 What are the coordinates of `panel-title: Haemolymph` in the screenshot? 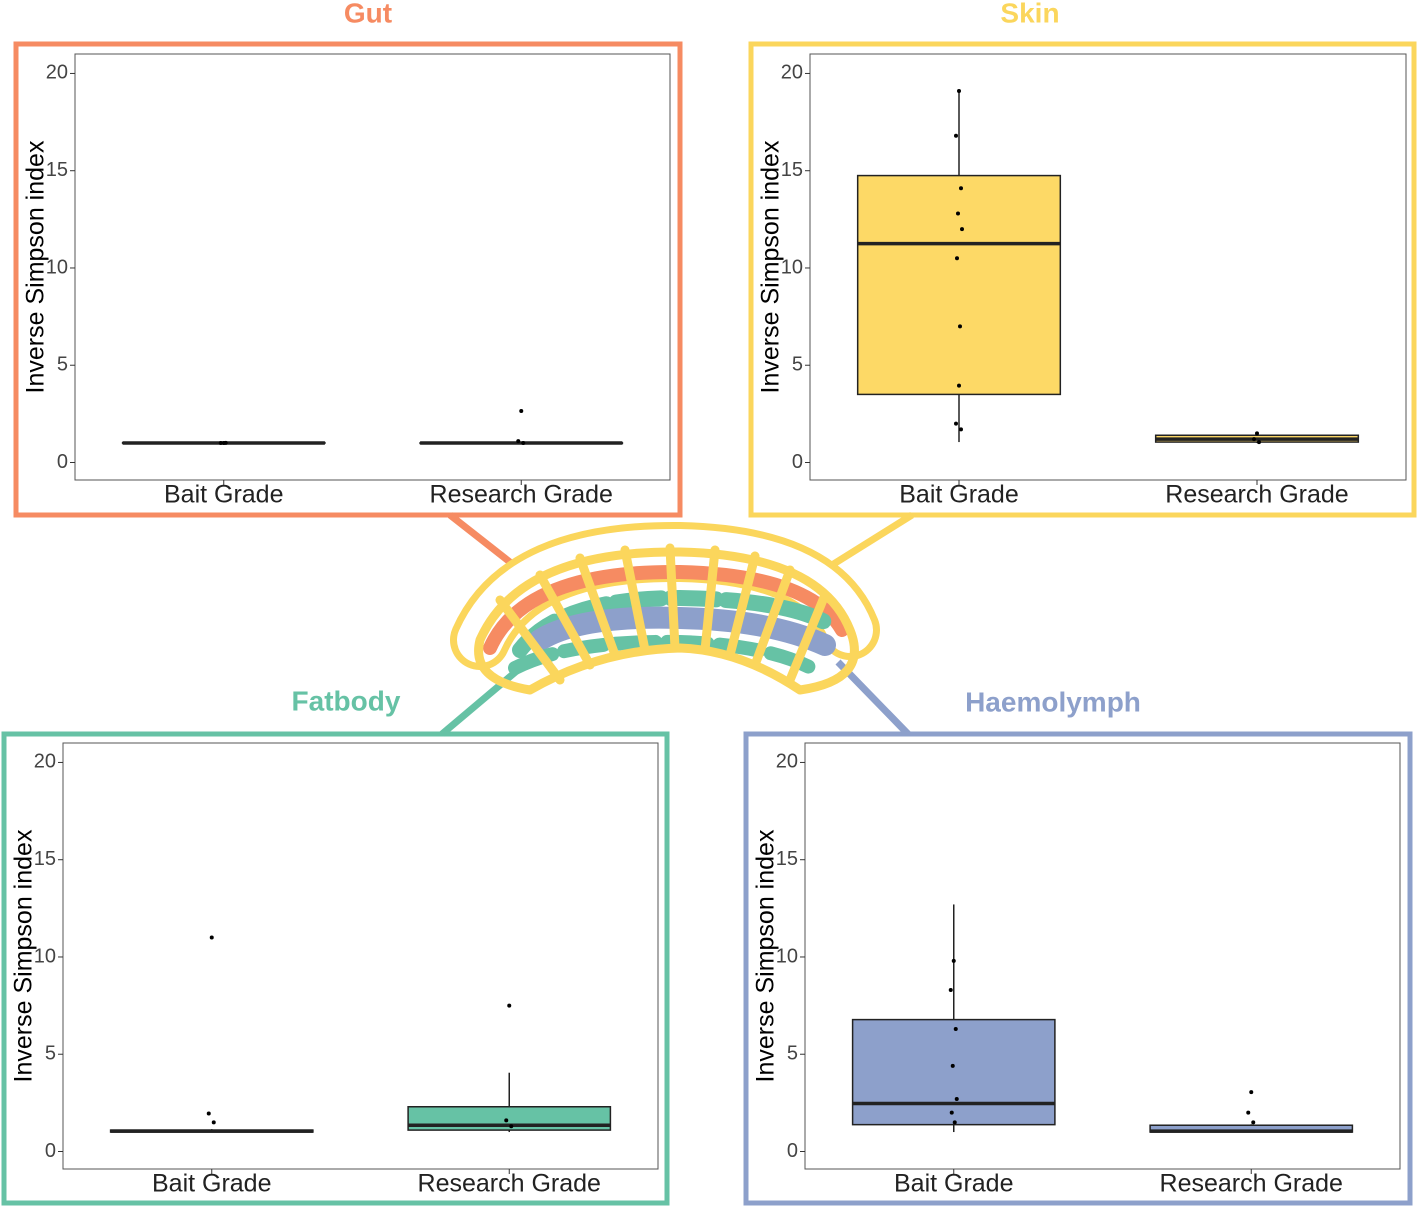 It's located at (1053, 701).